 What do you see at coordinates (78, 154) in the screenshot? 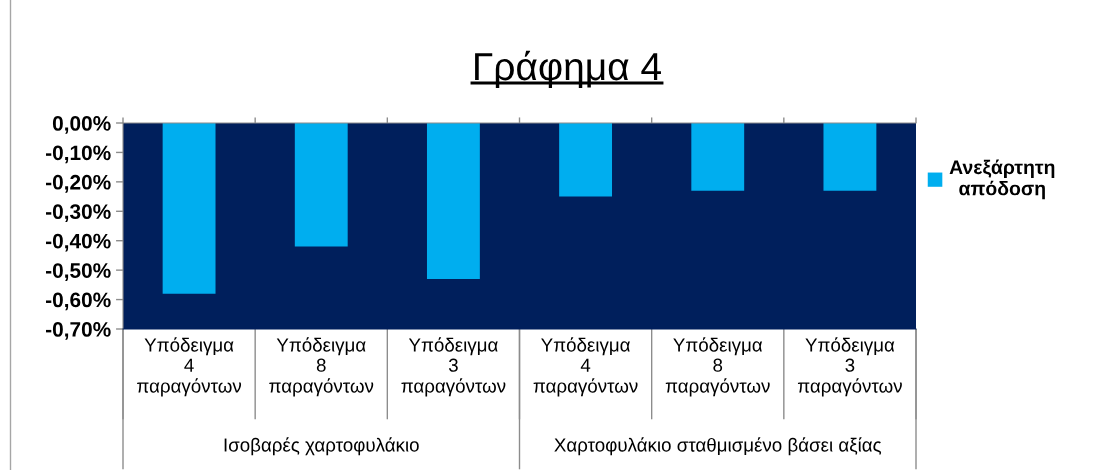
I see `y-tick-label: -0,10%` at bounding box center [78, 154].